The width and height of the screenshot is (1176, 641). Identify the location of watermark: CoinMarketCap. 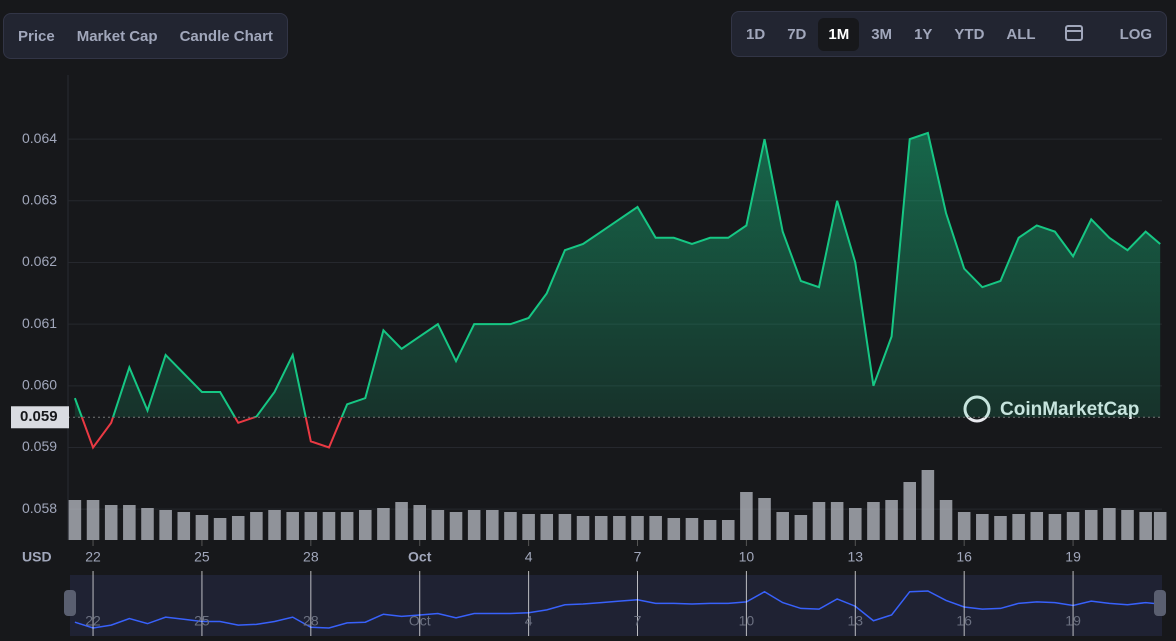
(1069, 409).